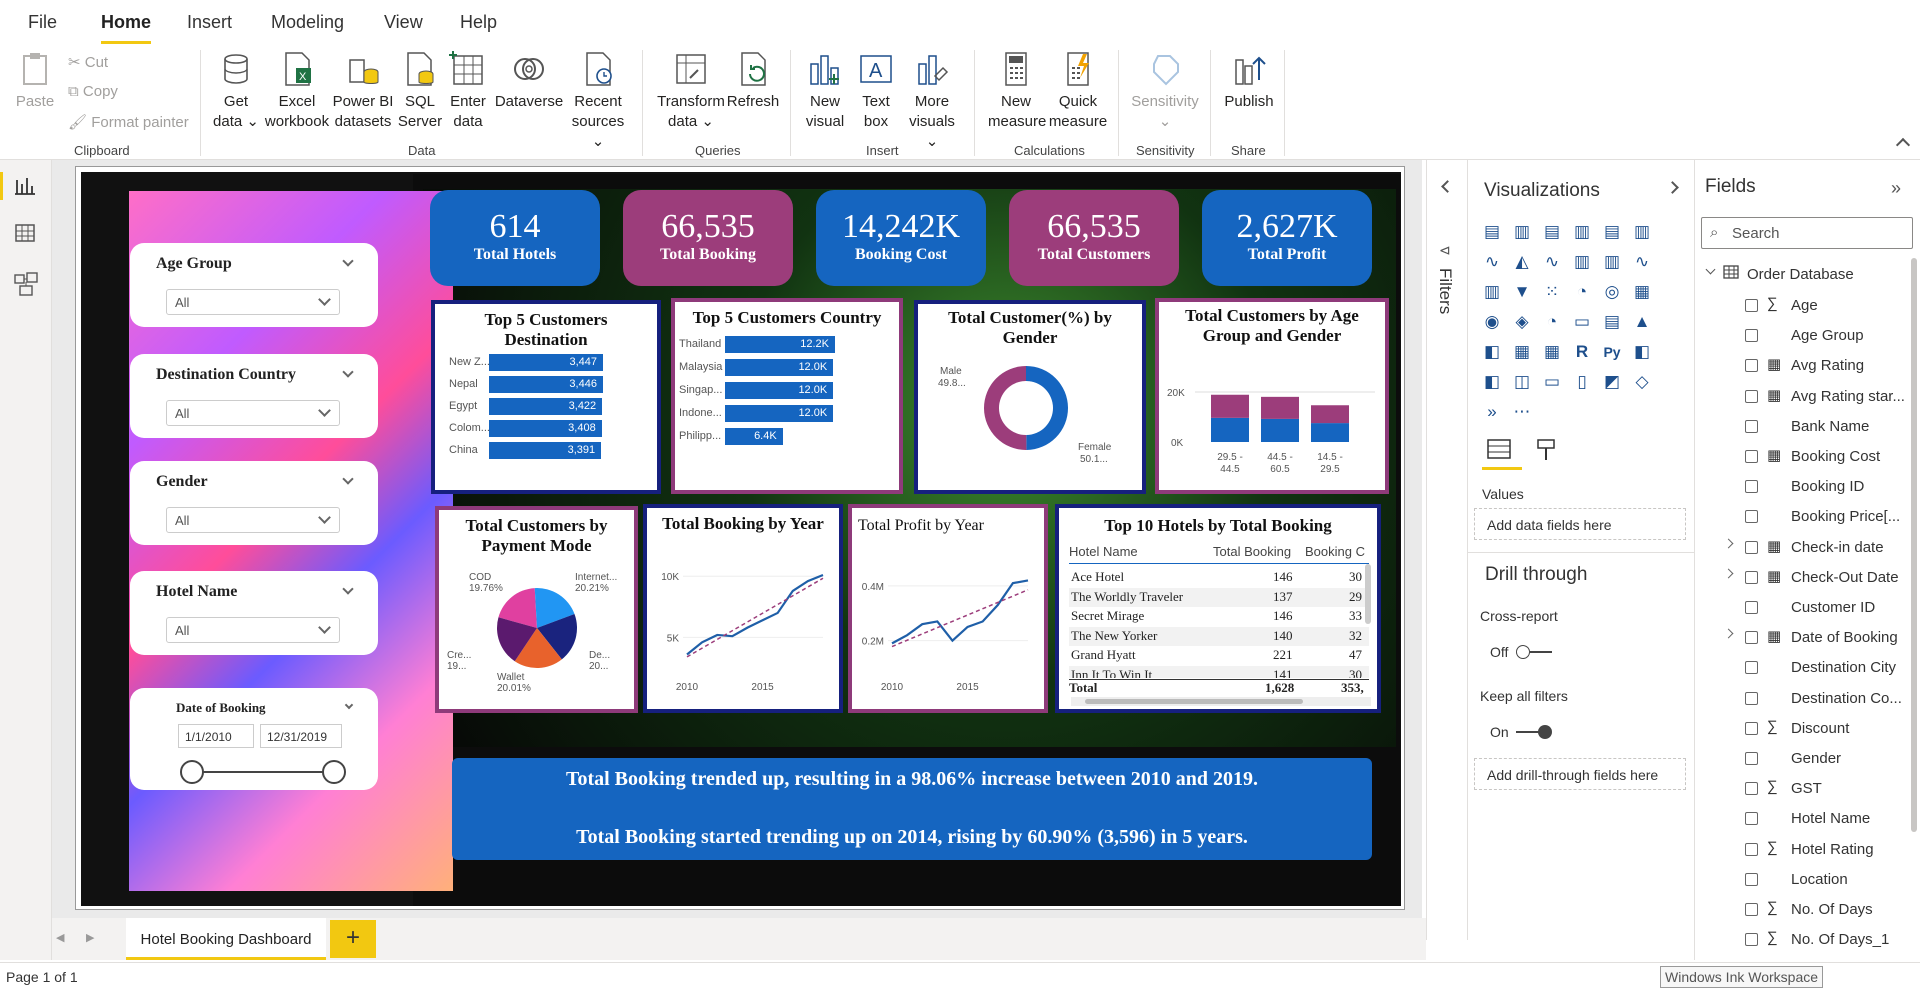  What do you see at coordinates (1642, 261) in the screenshot?
I see `visual-type-icon: ∿` at bounding box center [1642, 261].